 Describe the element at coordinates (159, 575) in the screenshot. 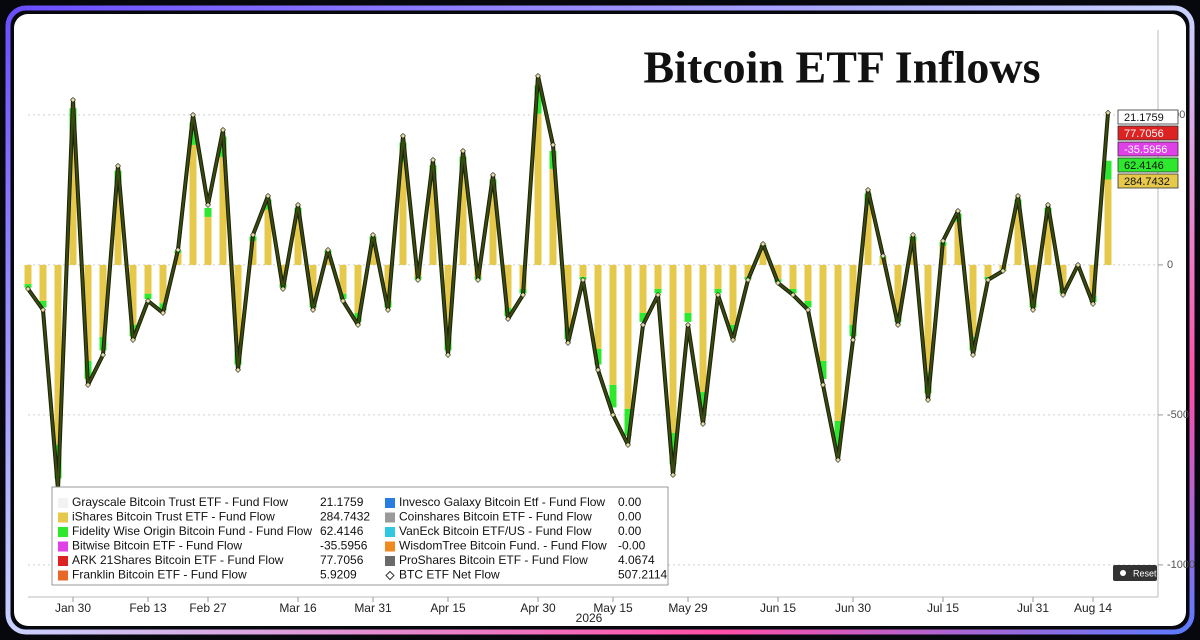

I see `legend-label: Franklin Bitcoin ETF - Fund Flow` at that location.